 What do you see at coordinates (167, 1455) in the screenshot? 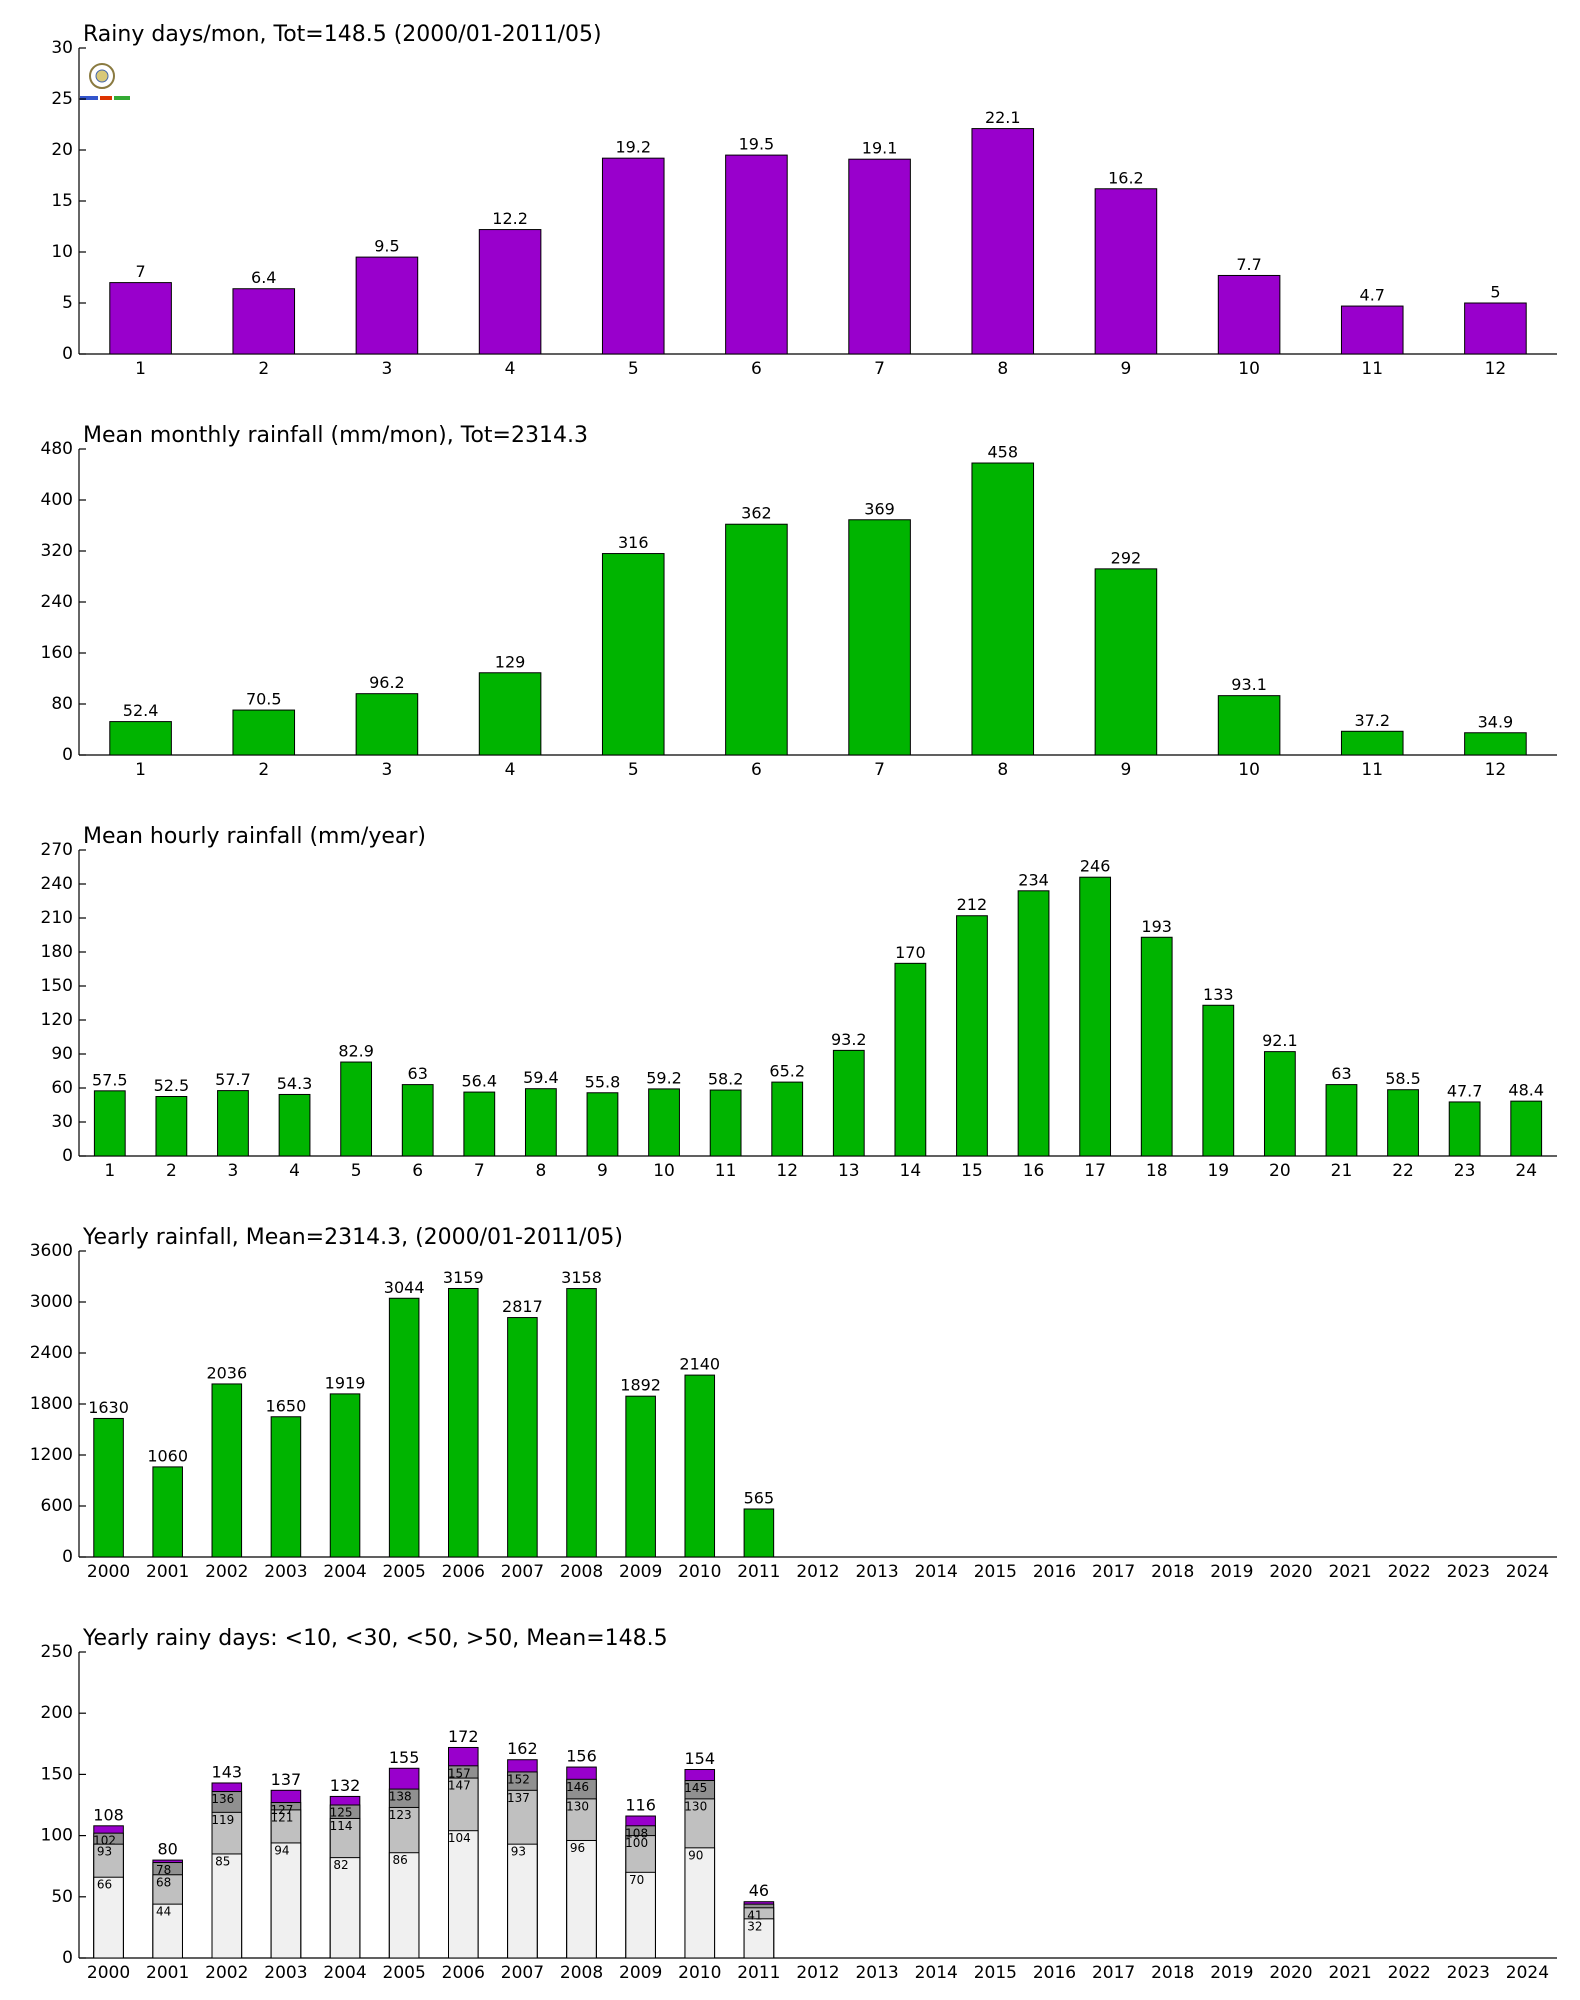
I see `value-label: 1060` at bounding box center [167, 1455].